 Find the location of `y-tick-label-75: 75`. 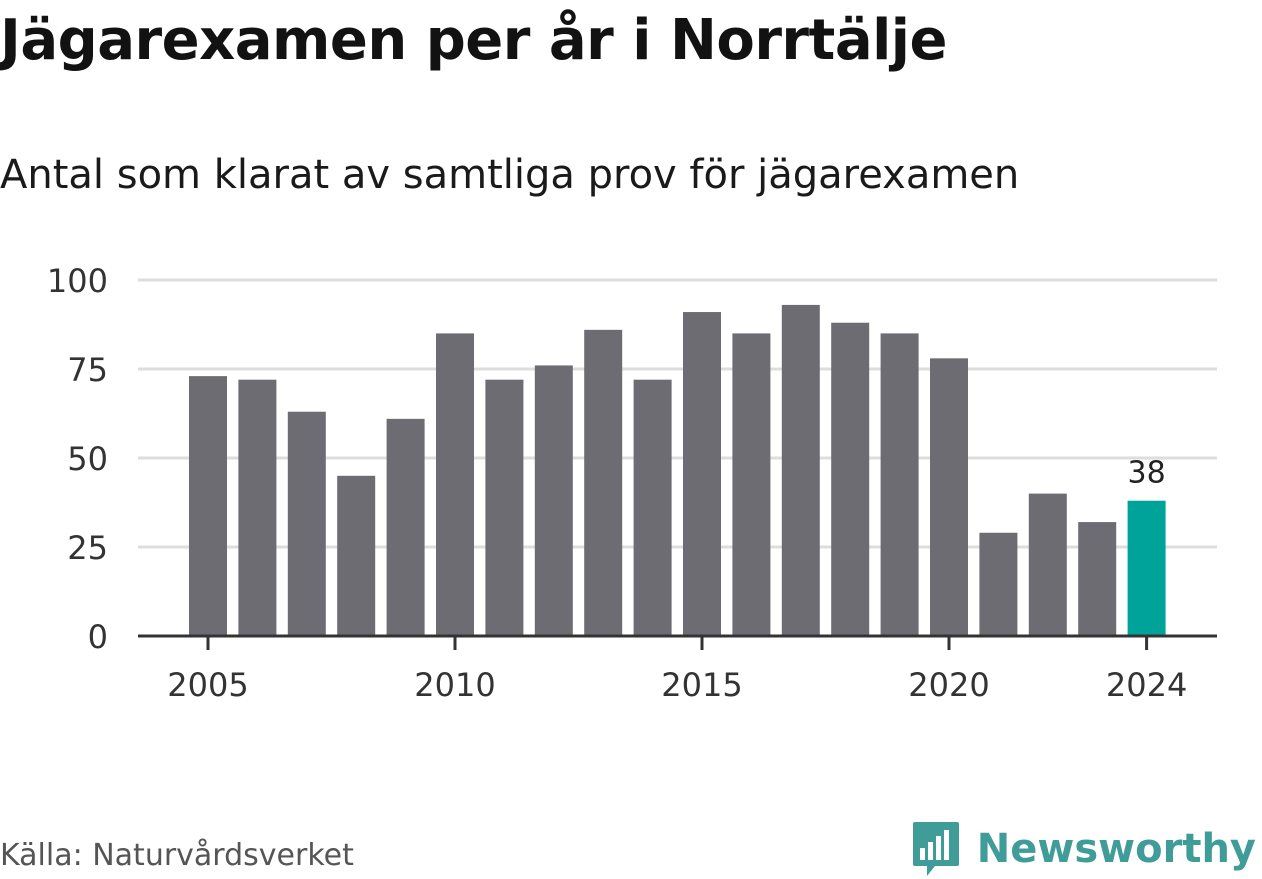

y-tick-label-75: 75 is located at coordinates (87, 370).